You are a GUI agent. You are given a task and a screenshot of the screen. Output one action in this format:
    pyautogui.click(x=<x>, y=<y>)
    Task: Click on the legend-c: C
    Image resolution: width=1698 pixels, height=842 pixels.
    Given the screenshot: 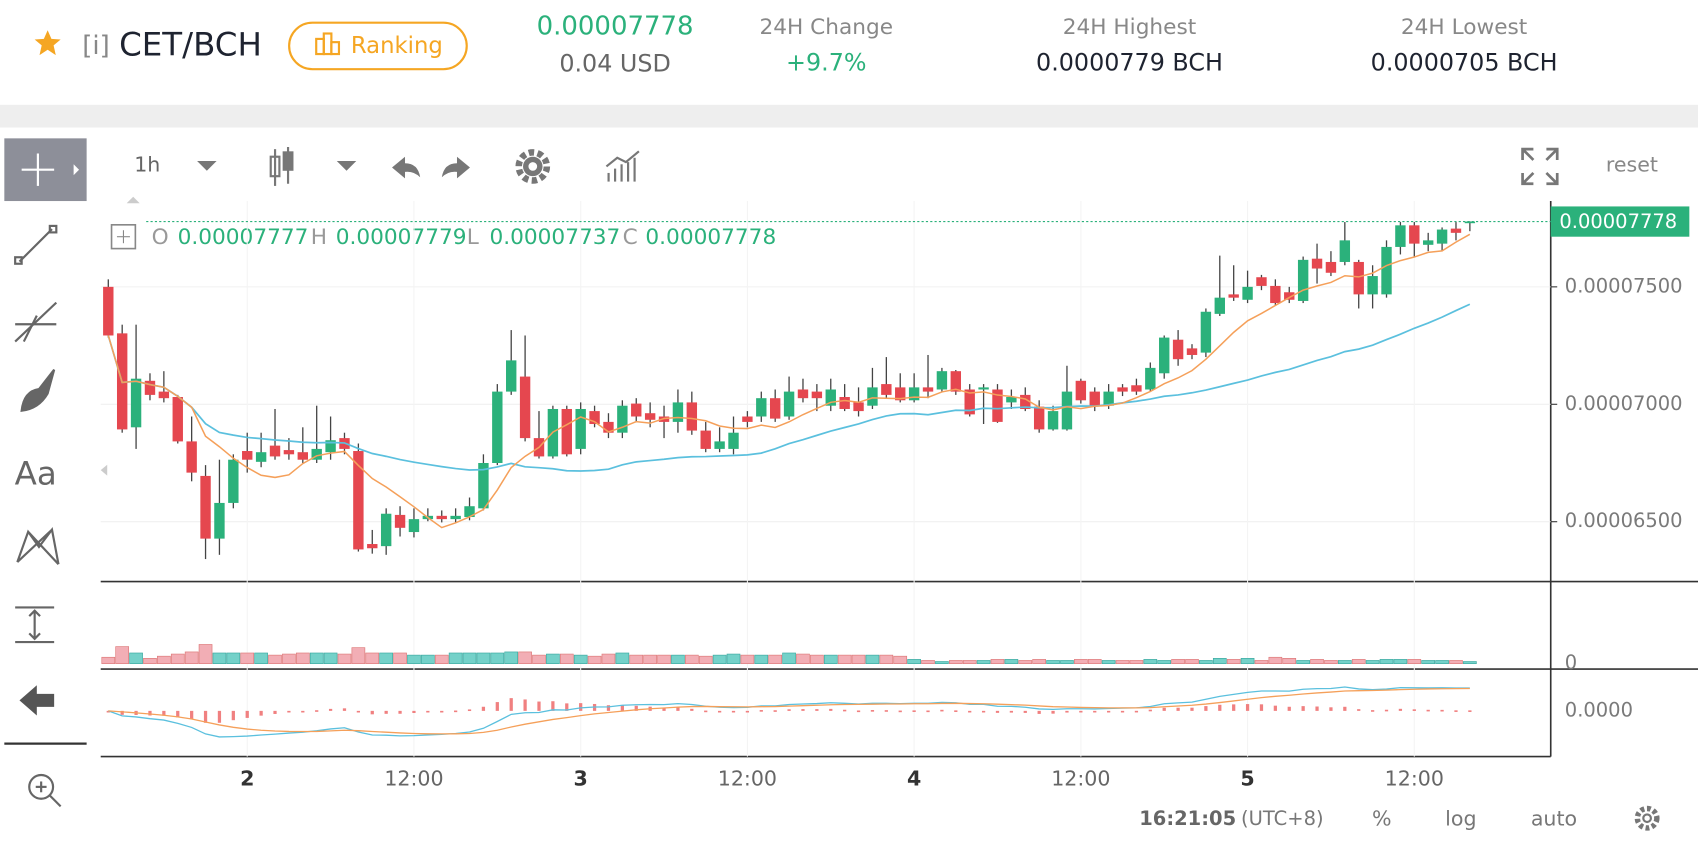 What is the action you would take?
    pyautogui.click(x=630, y=237)
    